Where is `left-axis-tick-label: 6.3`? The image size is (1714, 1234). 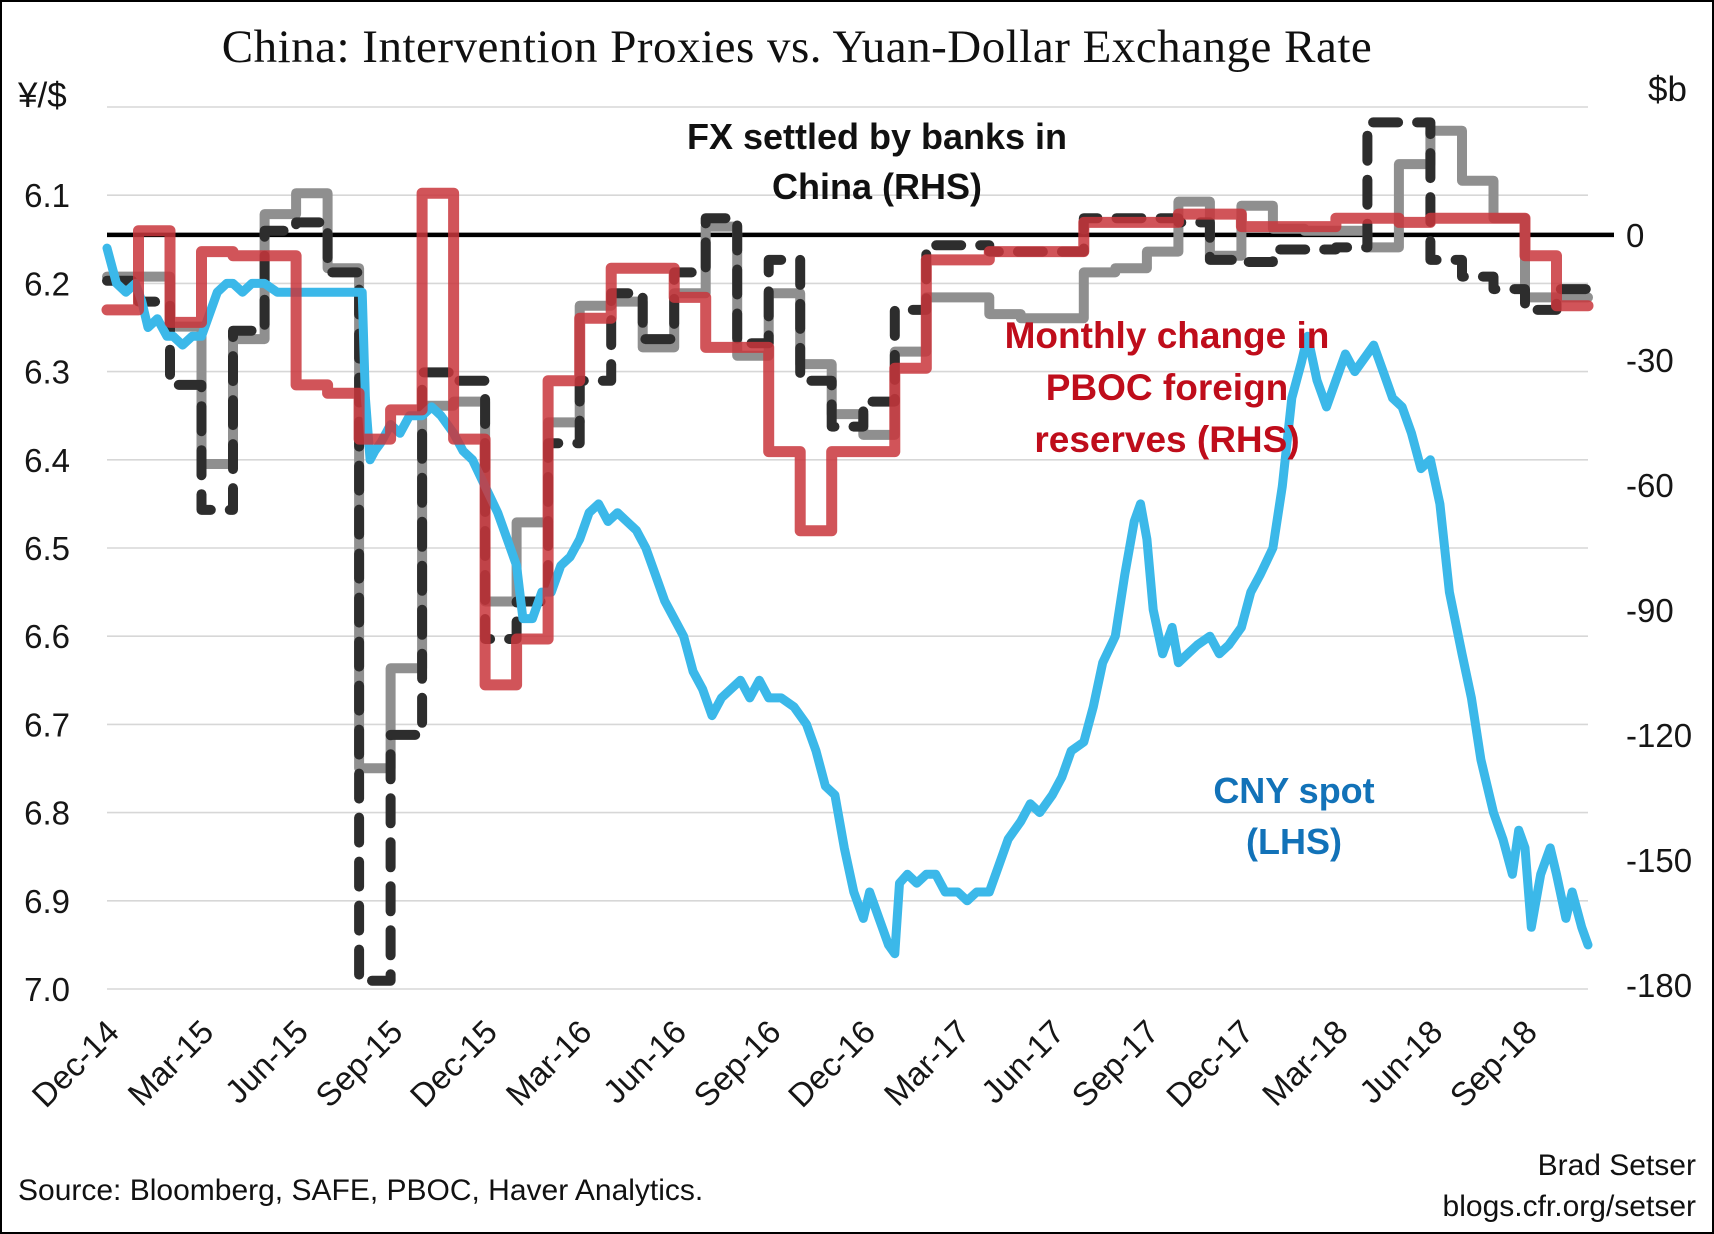
left-axis-tick-label: 6.3 is located at coordinates (47, 372).